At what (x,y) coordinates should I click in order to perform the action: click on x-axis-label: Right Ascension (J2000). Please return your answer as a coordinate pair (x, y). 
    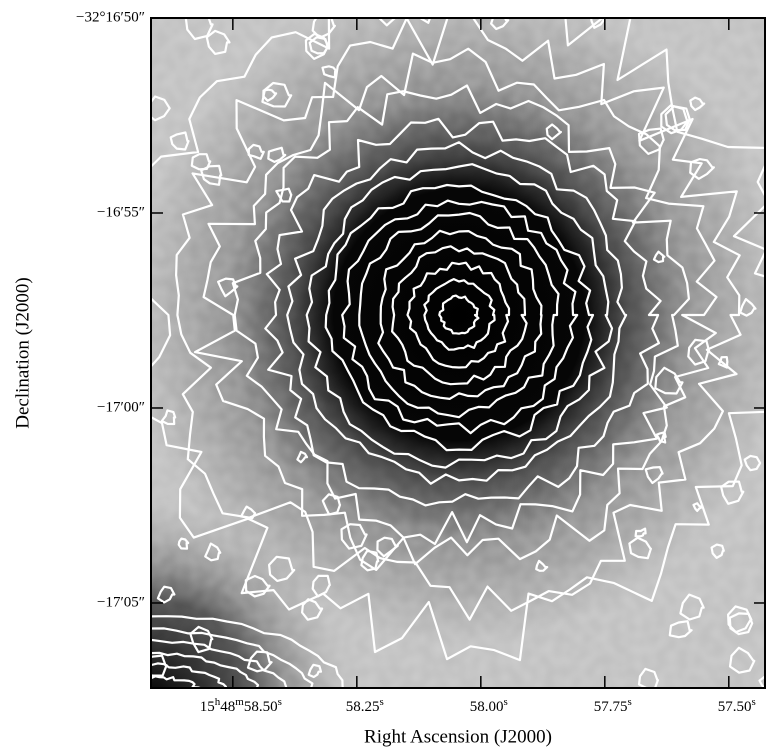
    Looking at the image, I should click on (458, 736).